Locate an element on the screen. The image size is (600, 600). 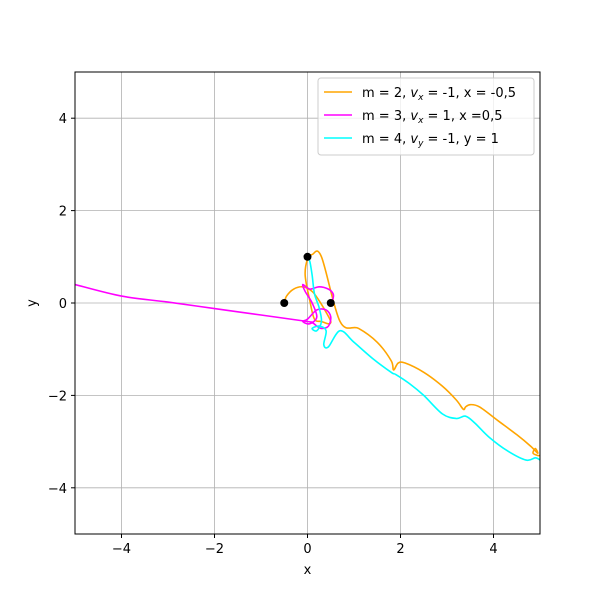
legend-box is located at coordinates (426, 116).